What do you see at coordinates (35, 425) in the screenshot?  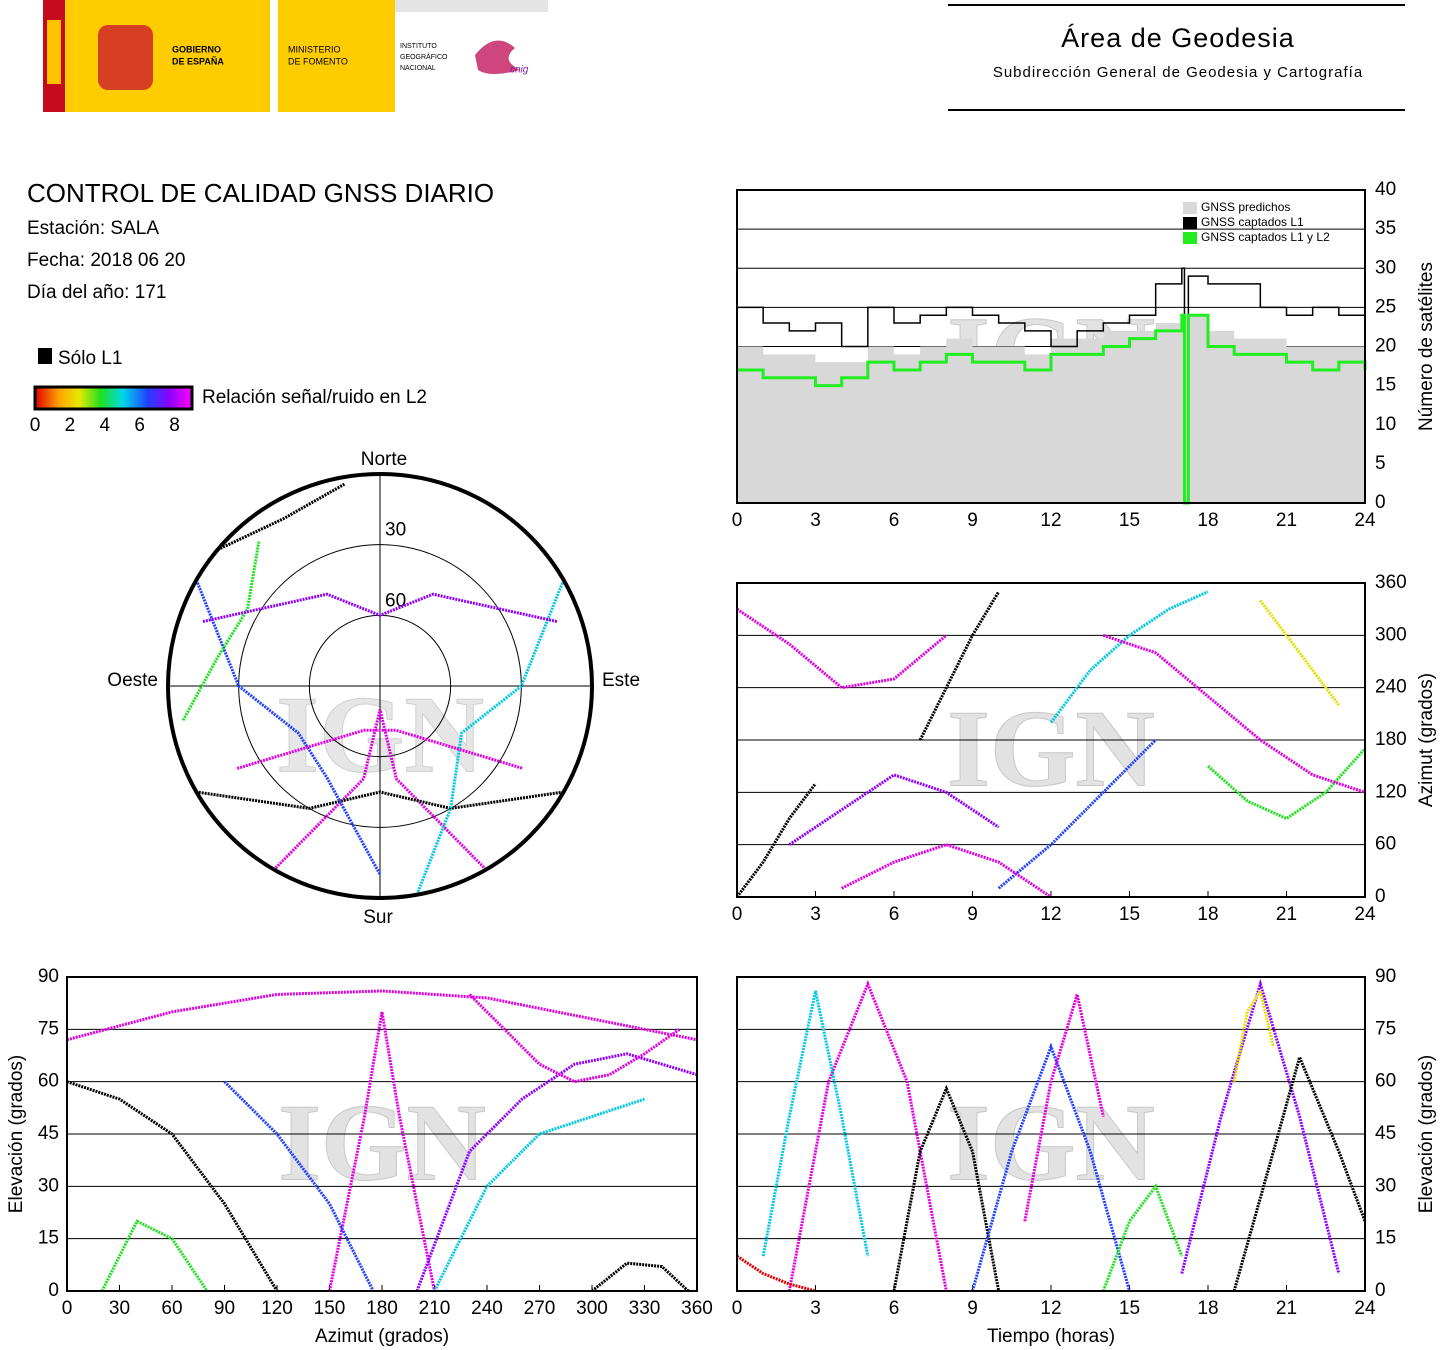 I see `colorbar-tick-label: 0` at bounding box center [35, 425].